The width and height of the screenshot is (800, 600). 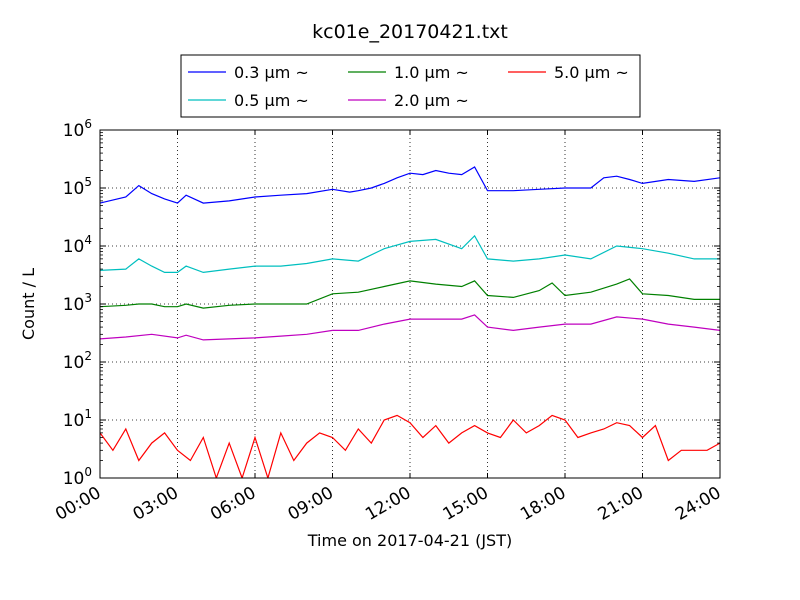 What do you see at coordinates (466, 504) in the screenshot?
I see `x-tick-label: 15:00` at bounding box center [466, 504].